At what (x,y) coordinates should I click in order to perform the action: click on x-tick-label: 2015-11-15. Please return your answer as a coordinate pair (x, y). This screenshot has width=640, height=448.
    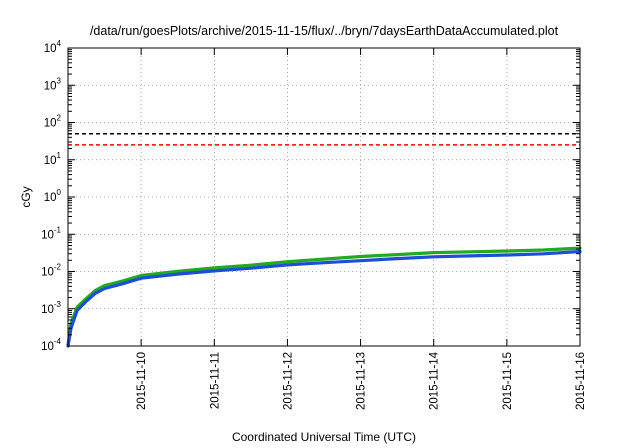
    Looking at the image, I should click on (508, 381).